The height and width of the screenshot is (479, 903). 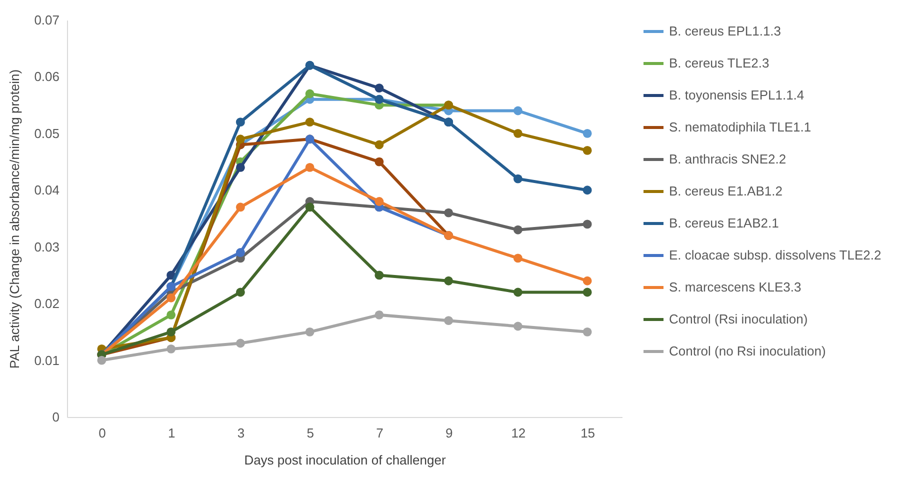 What do you see at coordinates (727, 159) in the screenshot?
I see `legend-label: B. anthracis SNE2.2` at bounding box center [727, 159].